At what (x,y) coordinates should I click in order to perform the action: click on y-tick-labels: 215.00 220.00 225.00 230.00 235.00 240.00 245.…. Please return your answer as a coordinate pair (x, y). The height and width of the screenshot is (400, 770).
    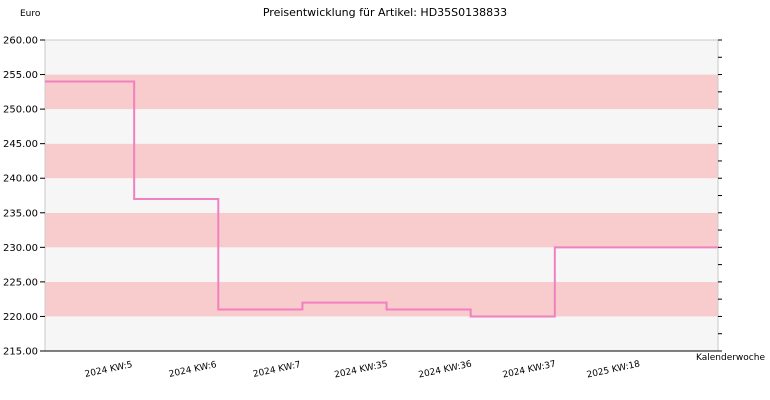
    Looking at the image, I should click on (24, 197).